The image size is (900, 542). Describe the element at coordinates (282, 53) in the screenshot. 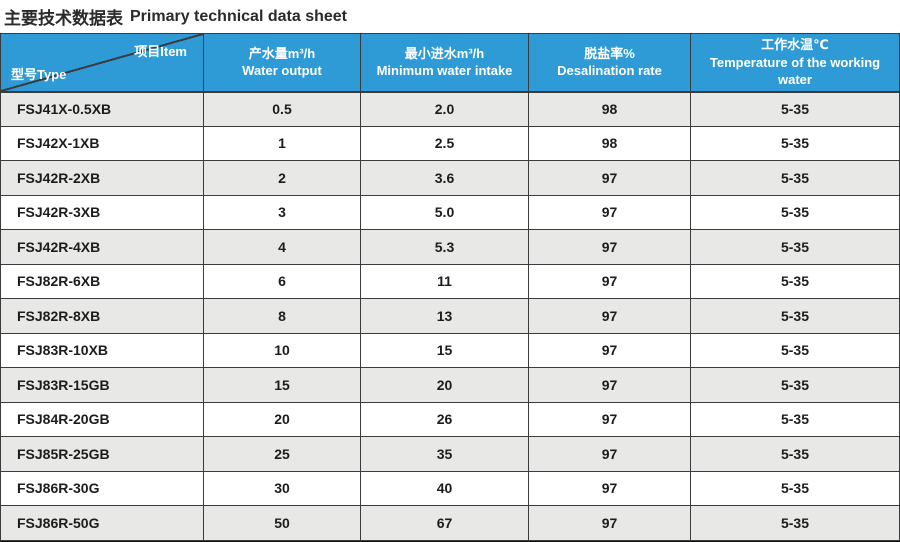

I see `header-label-zh: 产水量m³/h` at that location.